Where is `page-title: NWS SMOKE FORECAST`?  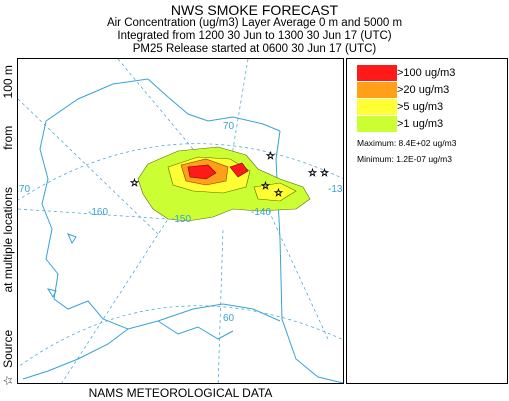
page-title: NWS SMOKE FORECAST is located at coordinates (254, 10).